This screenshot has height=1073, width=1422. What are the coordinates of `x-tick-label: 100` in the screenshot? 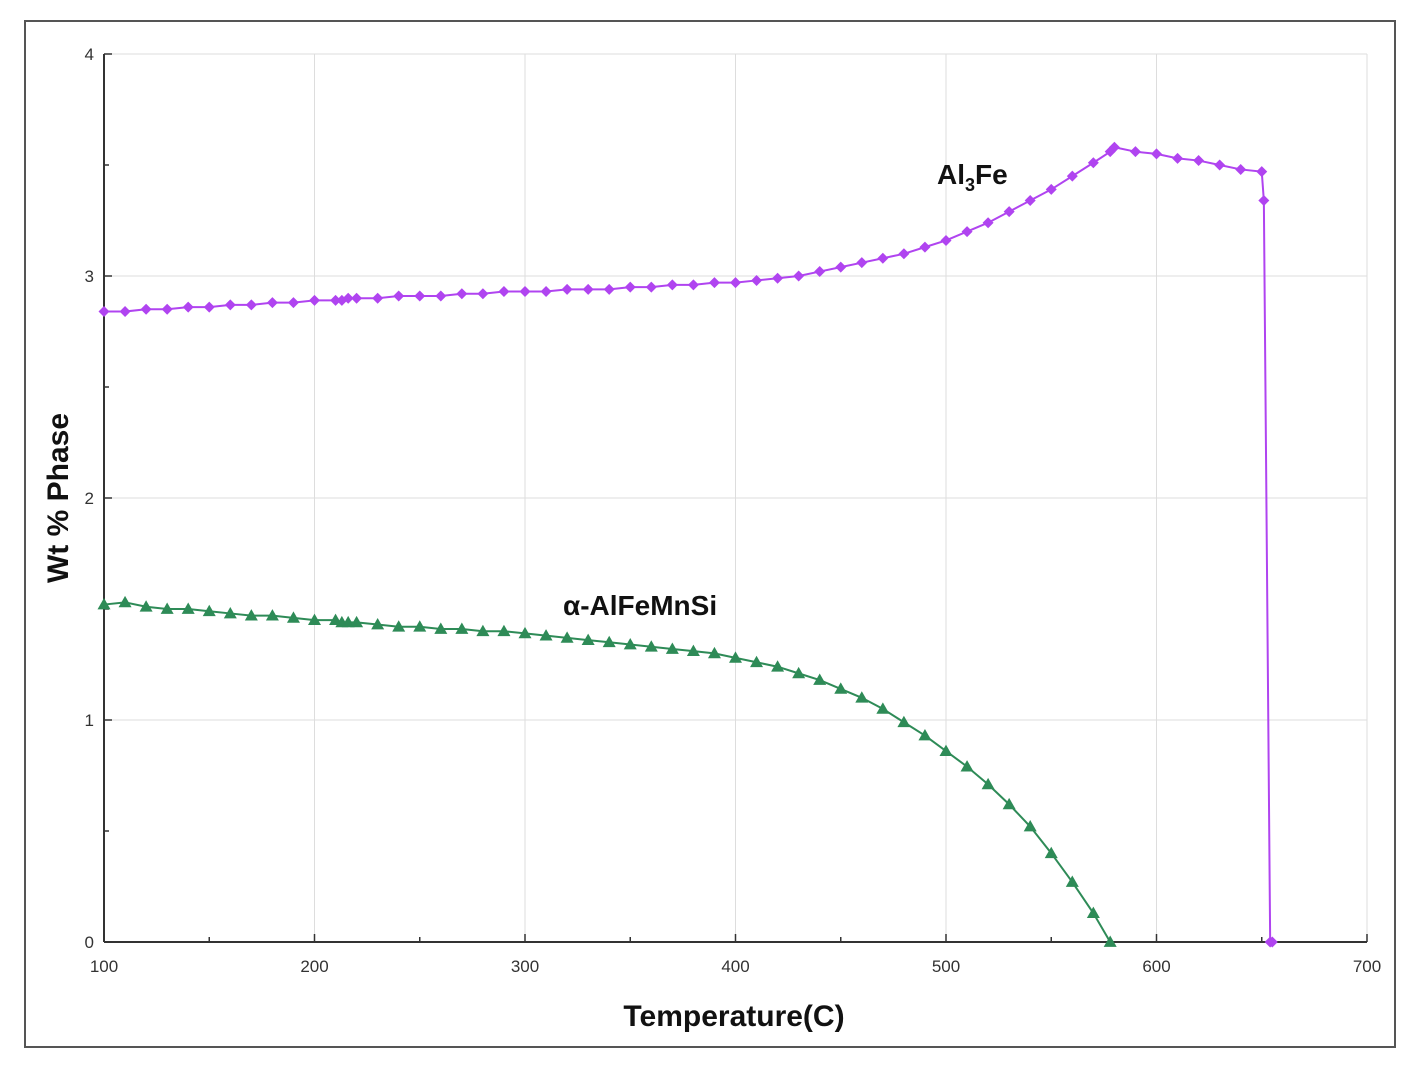 It's located at (104, 966).